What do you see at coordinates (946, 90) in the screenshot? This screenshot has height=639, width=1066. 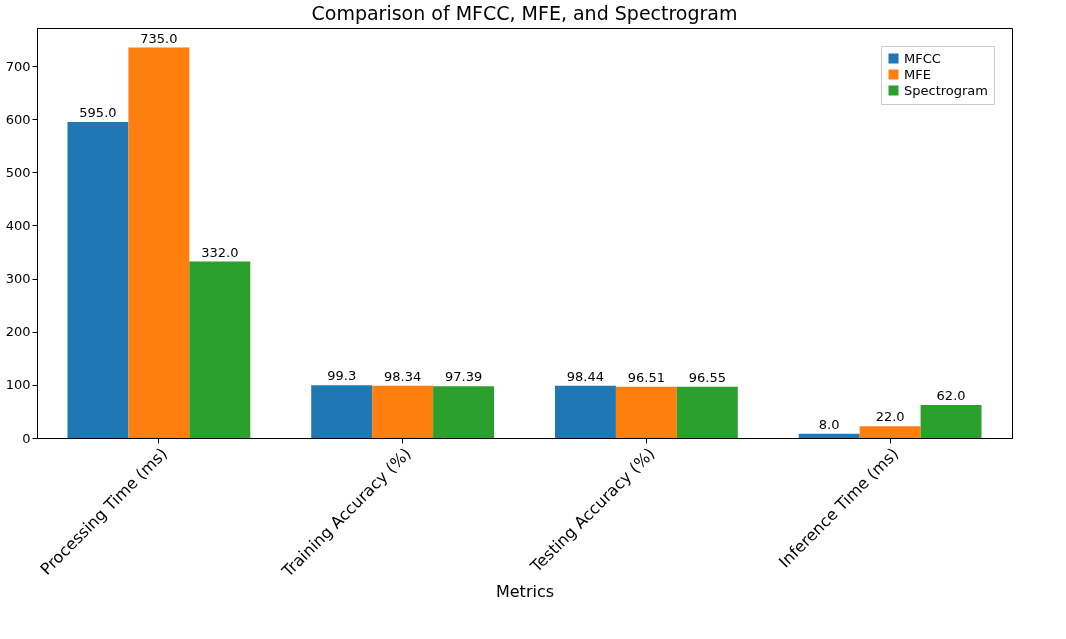 I see `legend-label: Spectrogram` at bounding box center [946, 90].